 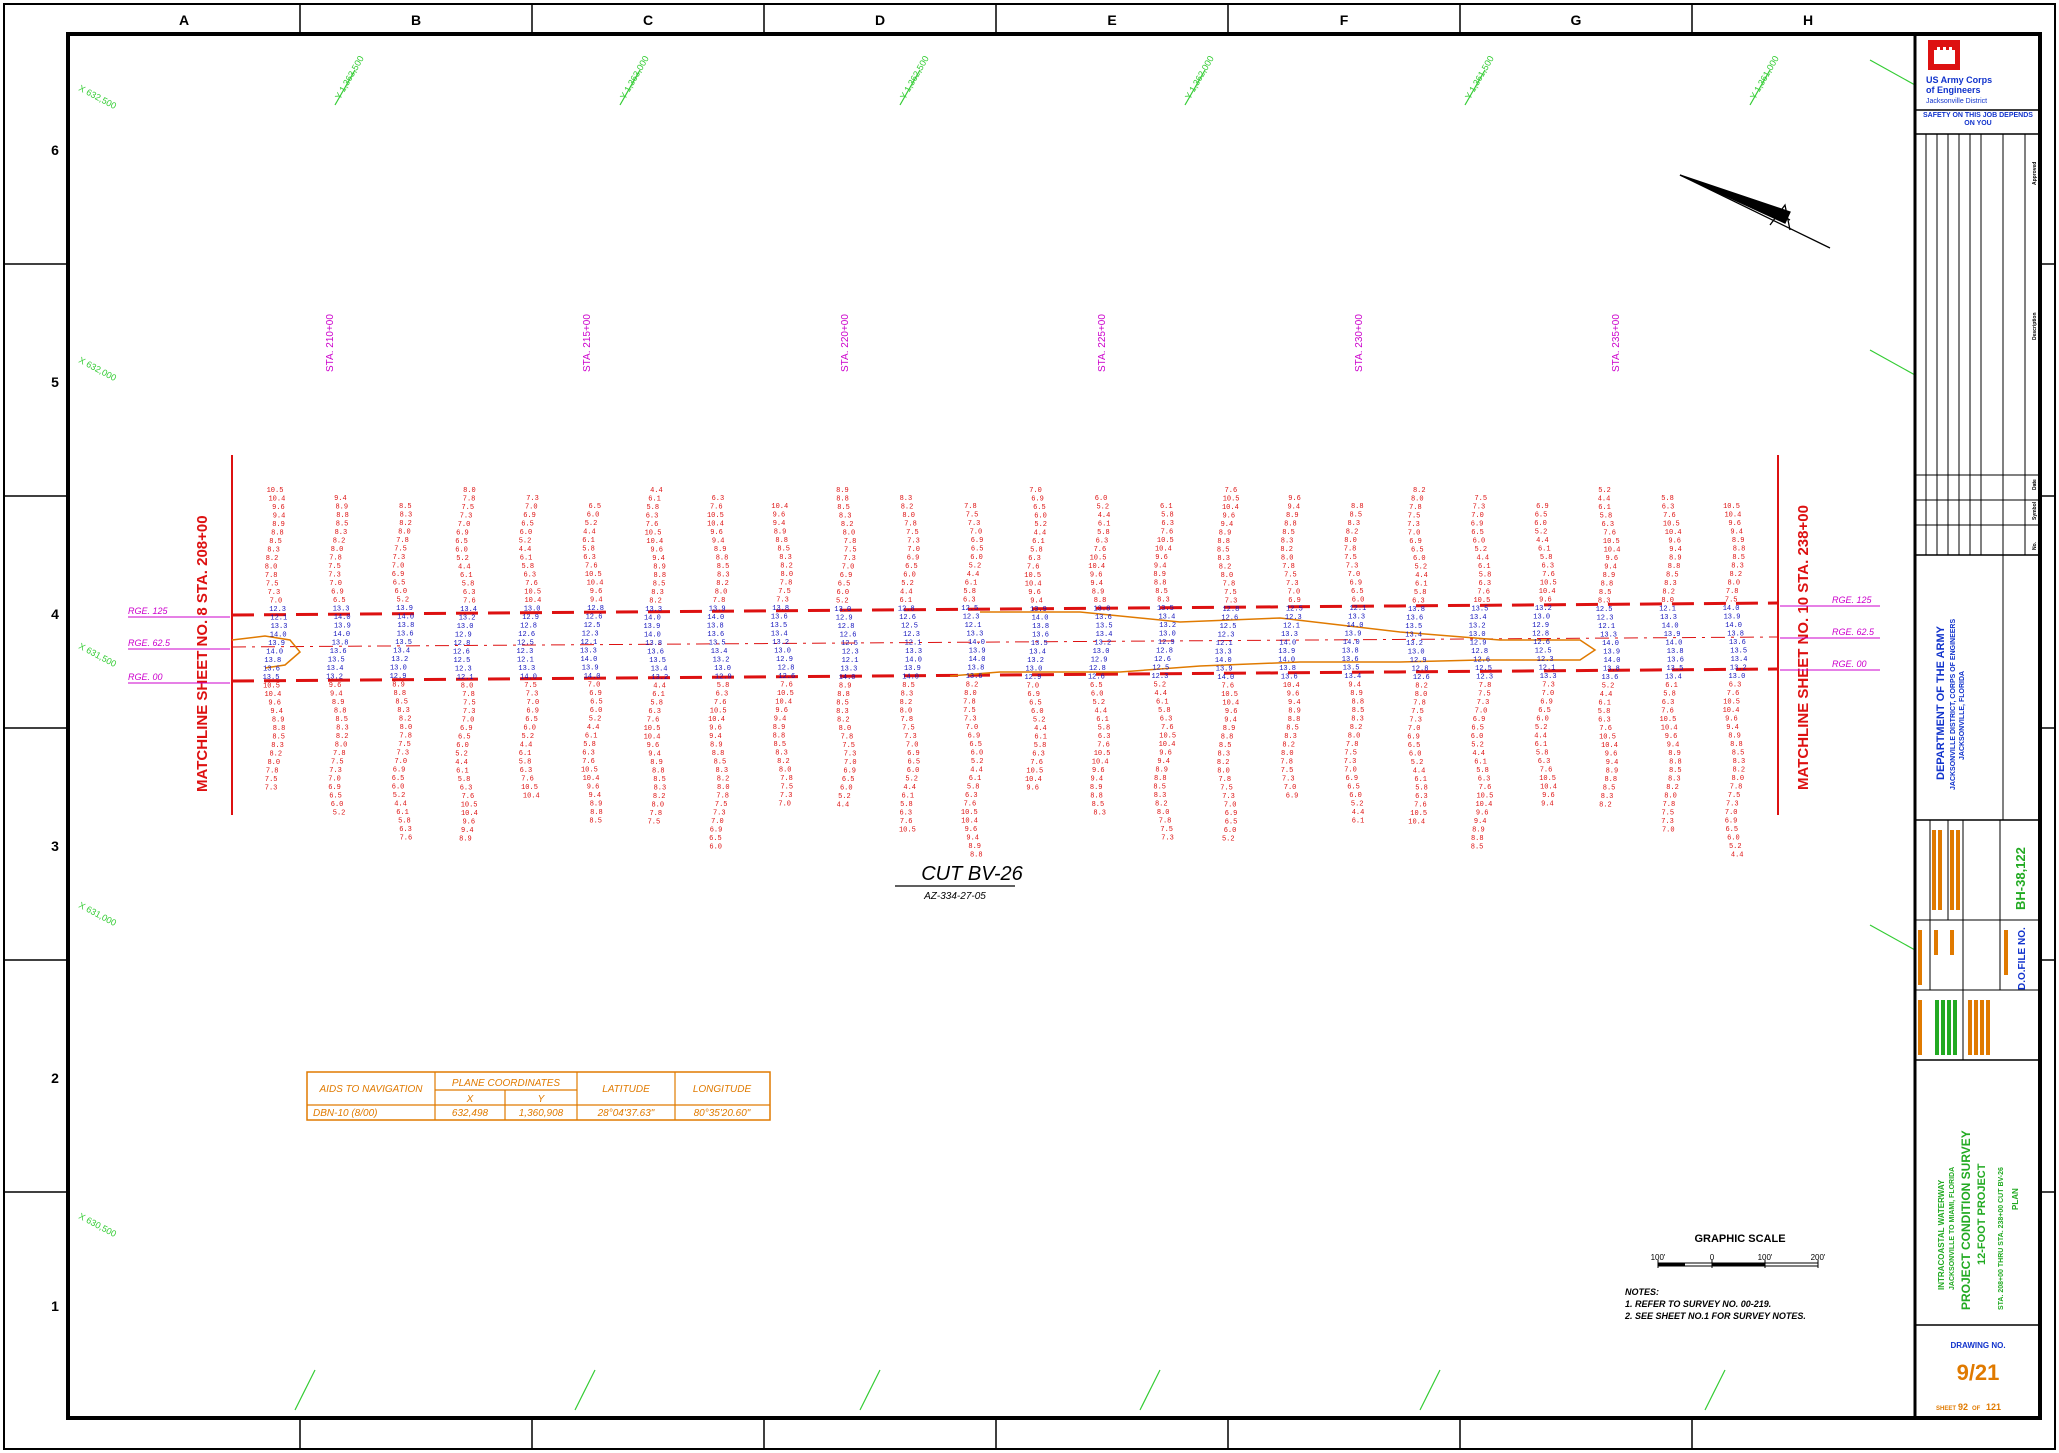 I want to click on sounding-value: 13.0, so click(x=532, y=610).